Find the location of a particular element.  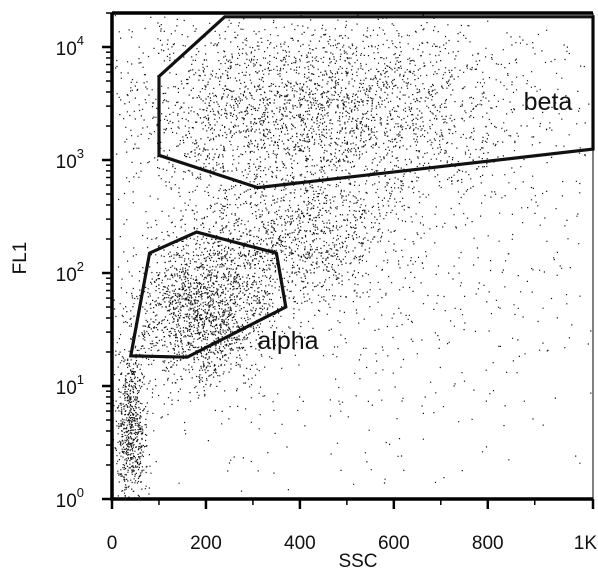

y-tick-label: 10³ is located at coordinates (70, 159).